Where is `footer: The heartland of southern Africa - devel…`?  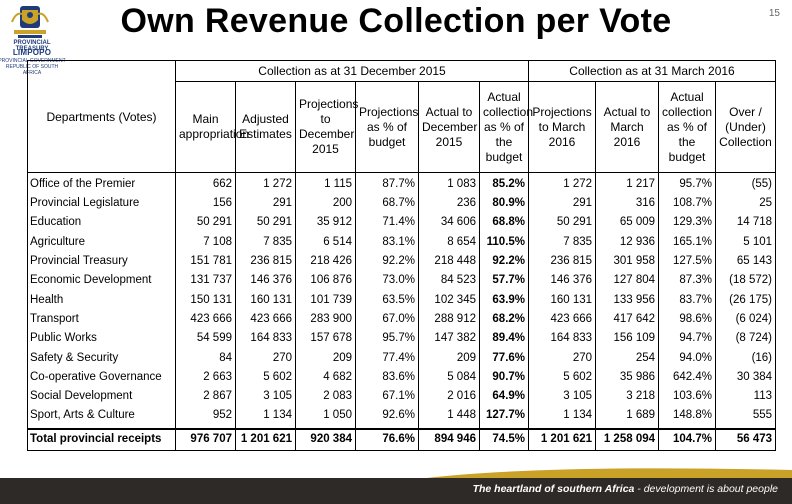 footer: The heartland of southern Africa - devel… is located at coordinates (396, 485).